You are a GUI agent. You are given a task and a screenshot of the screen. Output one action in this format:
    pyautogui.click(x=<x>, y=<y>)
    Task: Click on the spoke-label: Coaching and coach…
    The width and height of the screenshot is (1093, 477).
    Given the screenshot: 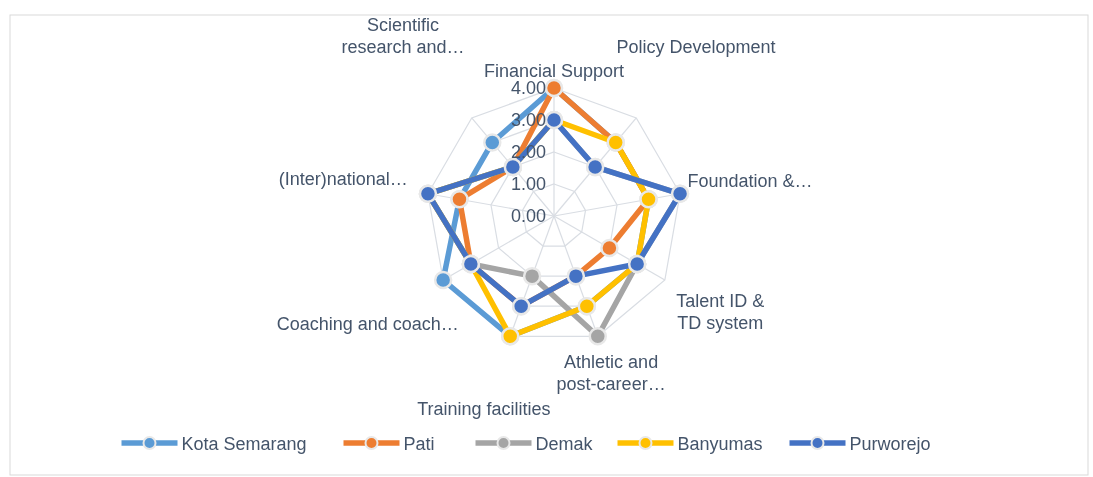 What is the action you would take?
    pyautogui.click(x=367, y=323)
    